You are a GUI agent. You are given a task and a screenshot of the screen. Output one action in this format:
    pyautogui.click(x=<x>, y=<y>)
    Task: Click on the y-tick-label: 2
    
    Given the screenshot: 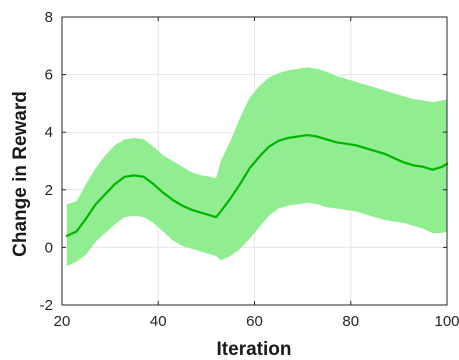 What is the action you would take?
    pyautogui.click(x=49, y=190)
    